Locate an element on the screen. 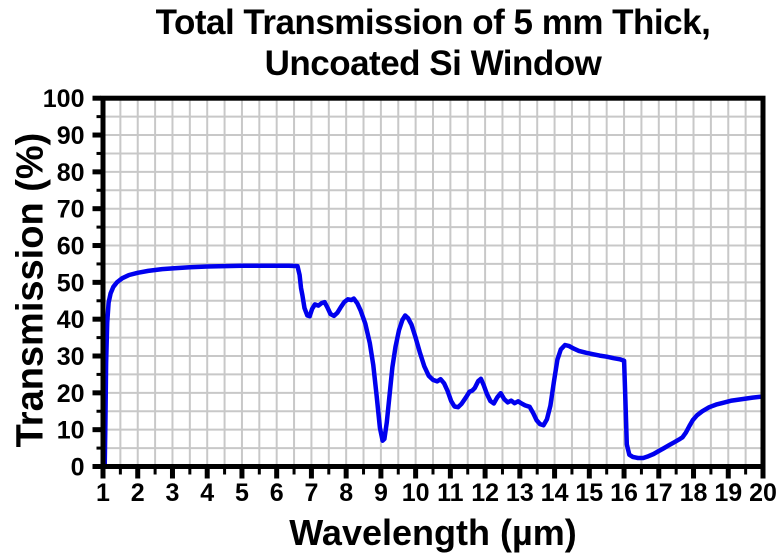 Image resolution: width=780 pixels, height=554 pixels. x-tick-label: 12 is located at coordinates (485, 493).